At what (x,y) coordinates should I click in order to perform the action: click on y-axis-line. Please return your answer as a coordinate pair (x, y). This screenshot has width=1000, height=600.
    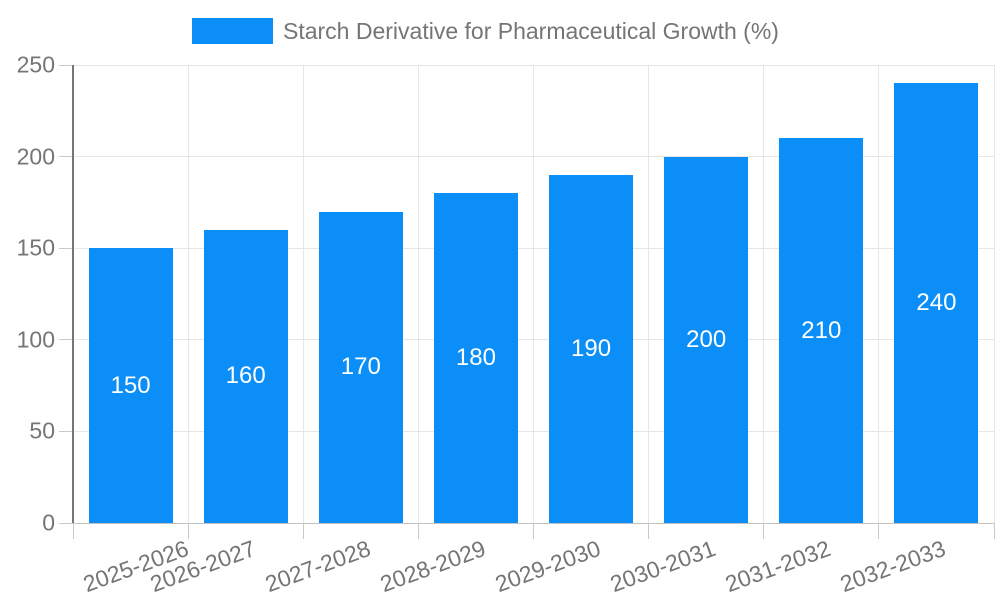
    Looking at the image, I should click on (73, 294).